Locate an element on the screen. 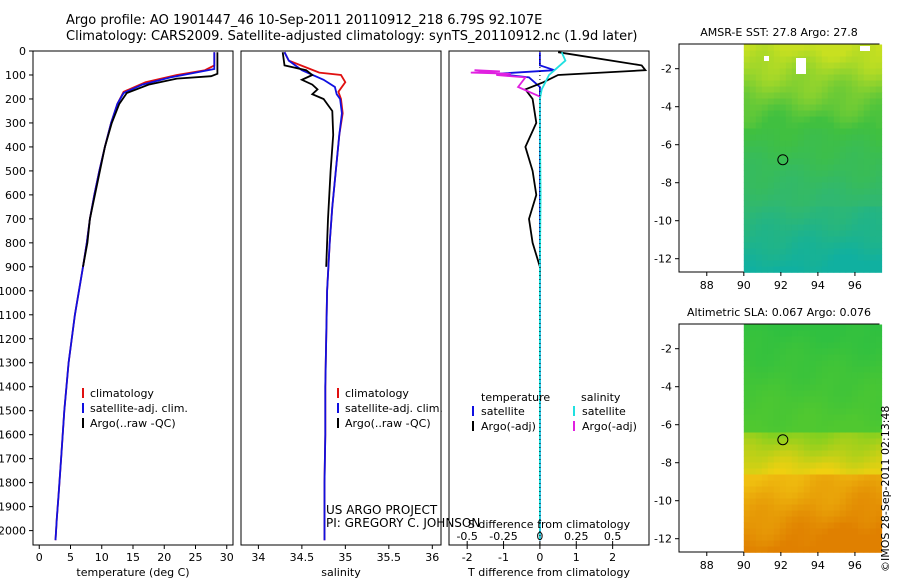  temperature-xtick-label: 0 is located at coordinates (39, 557).